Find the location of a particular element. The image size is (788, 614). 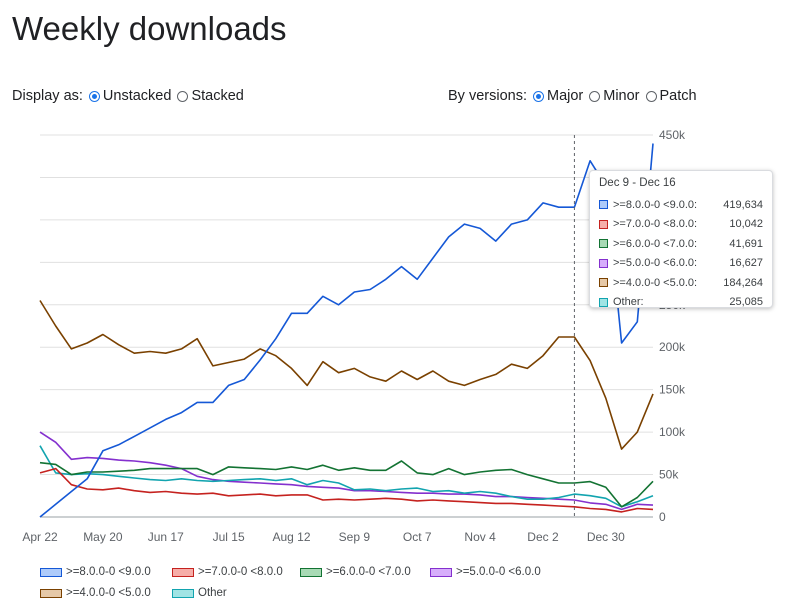

tooltip-series-name: >=4.0.0-0 <5.0.0: is located at coordinates (655, 282).